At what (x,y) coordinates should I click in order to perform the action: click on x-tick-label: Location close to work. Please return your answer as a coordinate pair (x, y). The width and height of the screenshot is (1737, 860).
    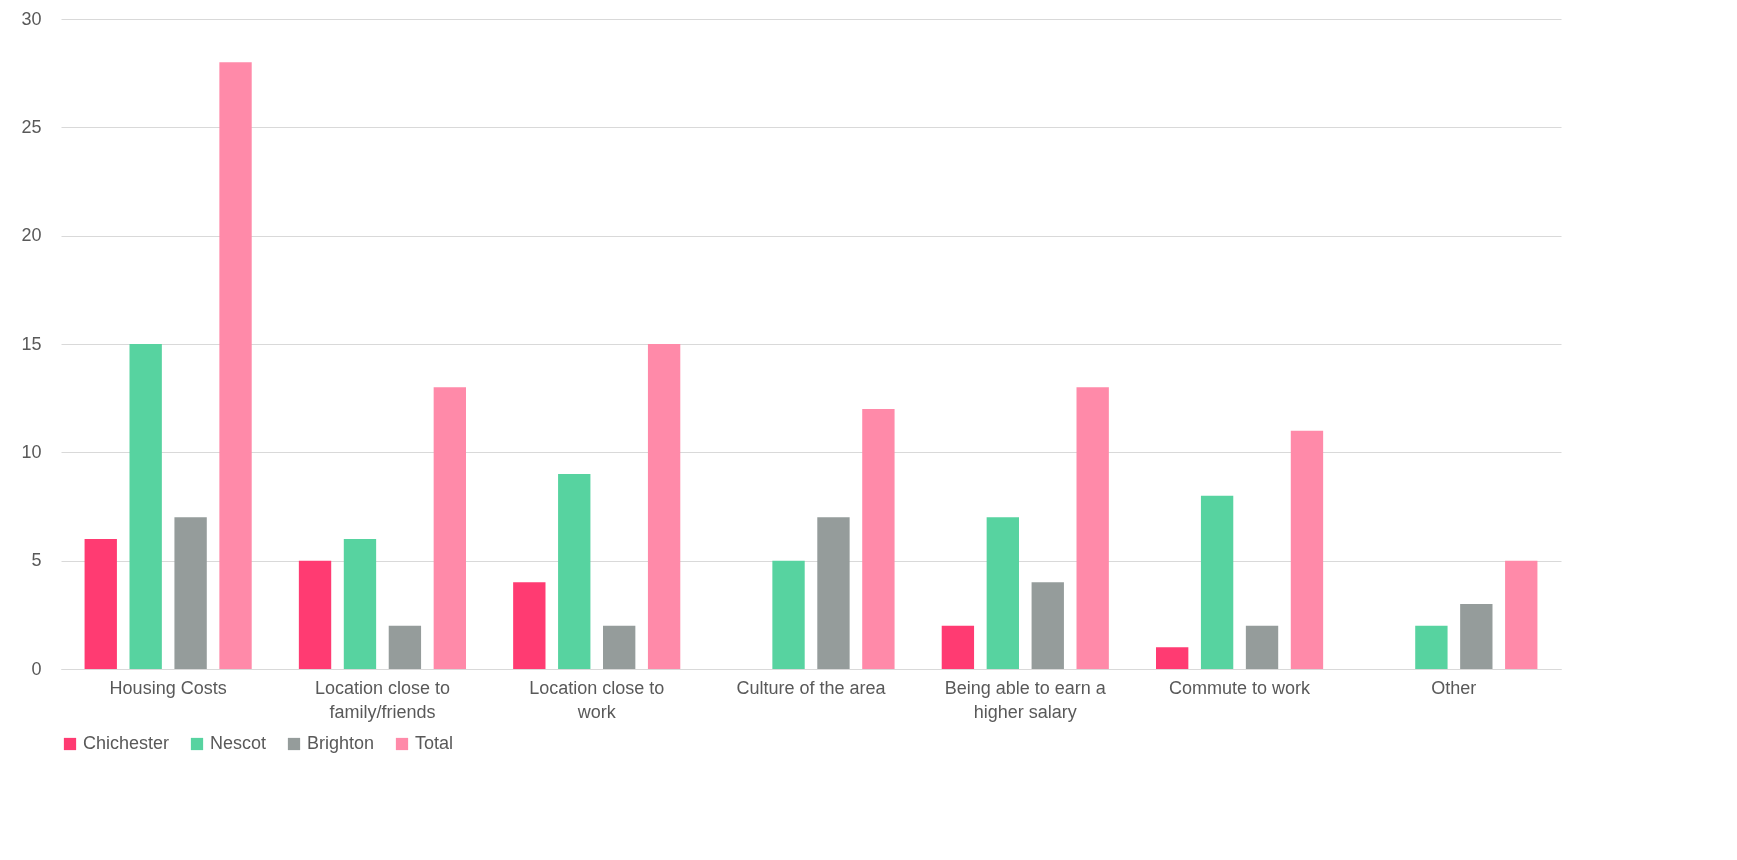
    Looking at the image, I should click on (597, 699).